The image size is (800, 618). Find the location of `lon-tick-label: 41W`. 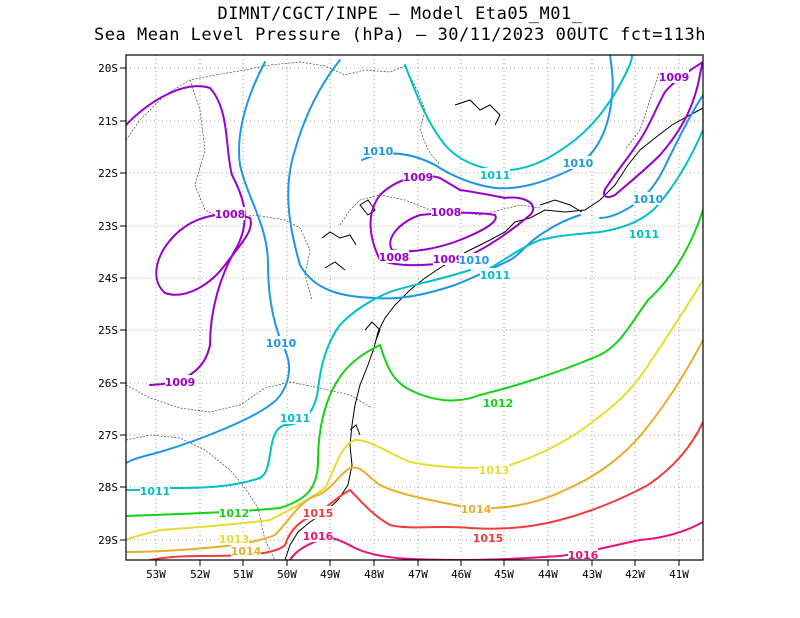

lon-tick-label: 41W is located at coordinates (679, 574).